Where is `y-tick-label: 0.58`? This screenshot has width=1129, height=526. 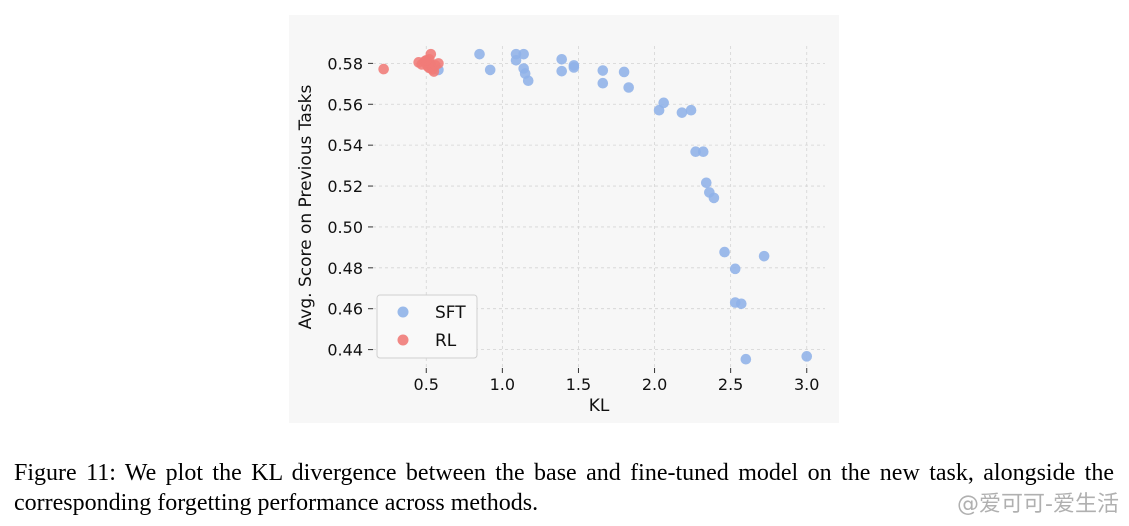
y-tick-label: 0.58 is located at coordinates (345, 63).